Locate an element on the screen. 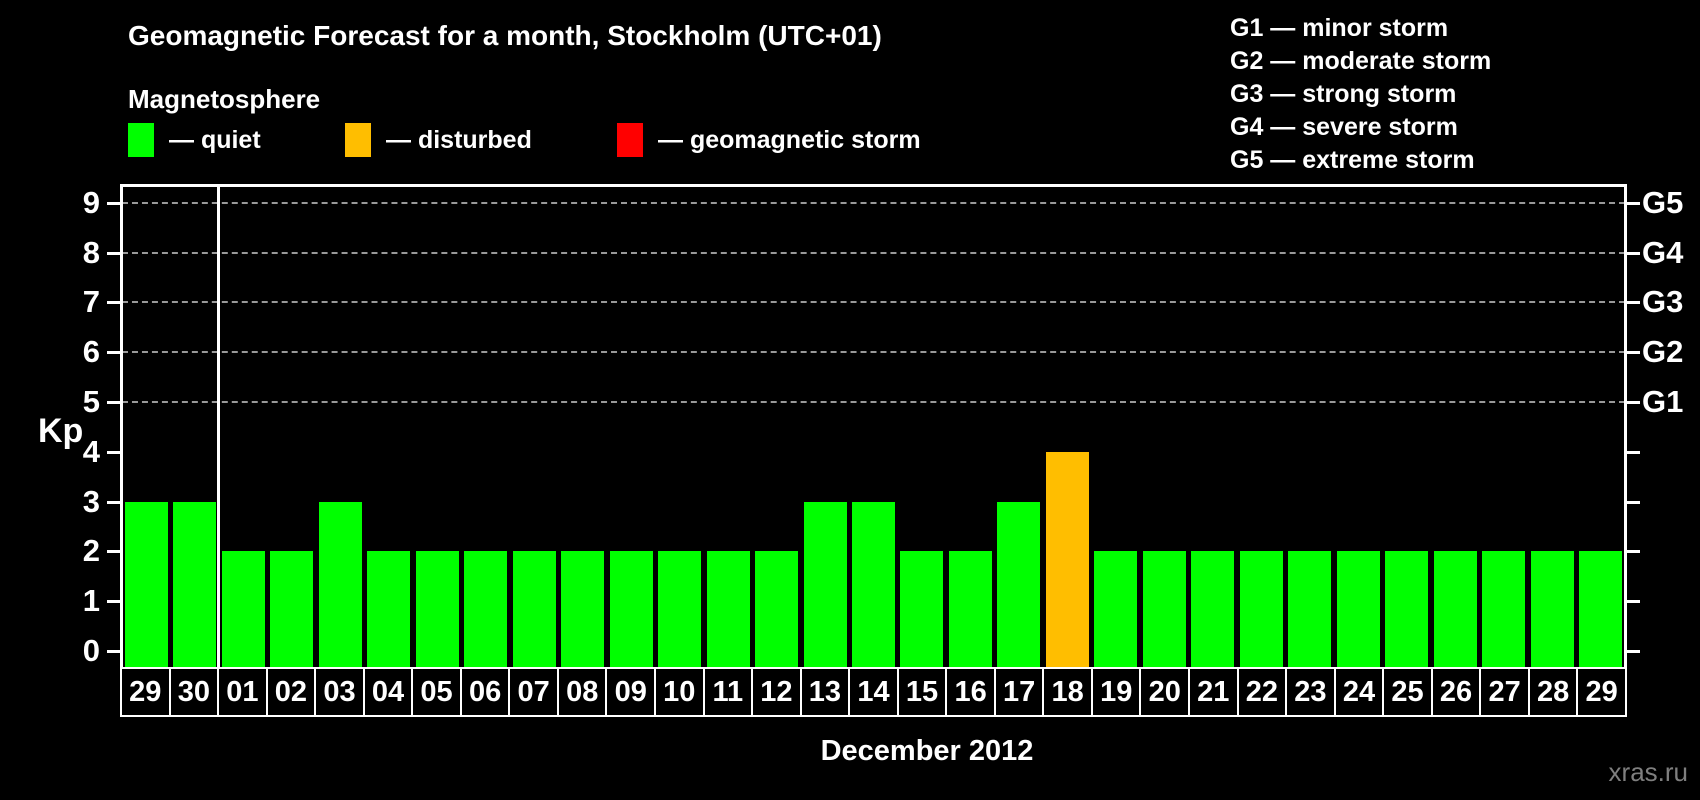 The image size is (1700, 800). storm-scale-line-g4: G4 — severe storm is located at coordinates (1344, 127).